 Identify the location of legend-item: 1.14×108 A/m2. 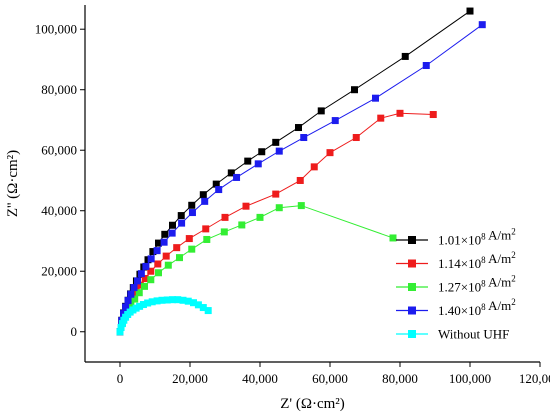
(456, 260).